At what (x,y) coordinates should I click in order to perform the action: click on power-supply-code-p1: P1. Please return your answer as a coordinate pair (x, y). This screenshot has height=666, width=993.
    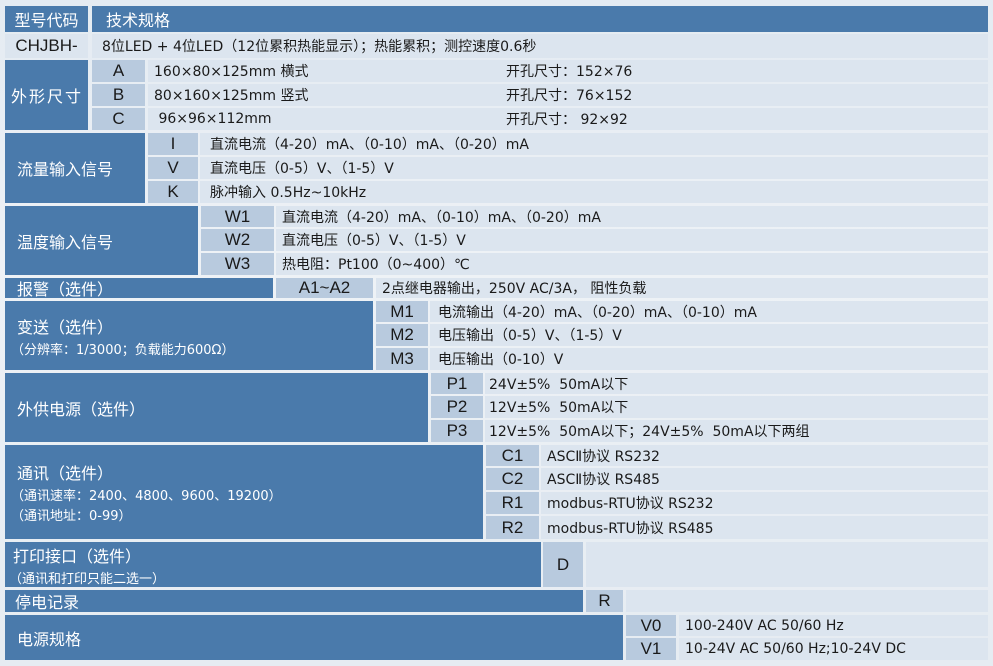
    Looking at the image, I should click on (457, 383).